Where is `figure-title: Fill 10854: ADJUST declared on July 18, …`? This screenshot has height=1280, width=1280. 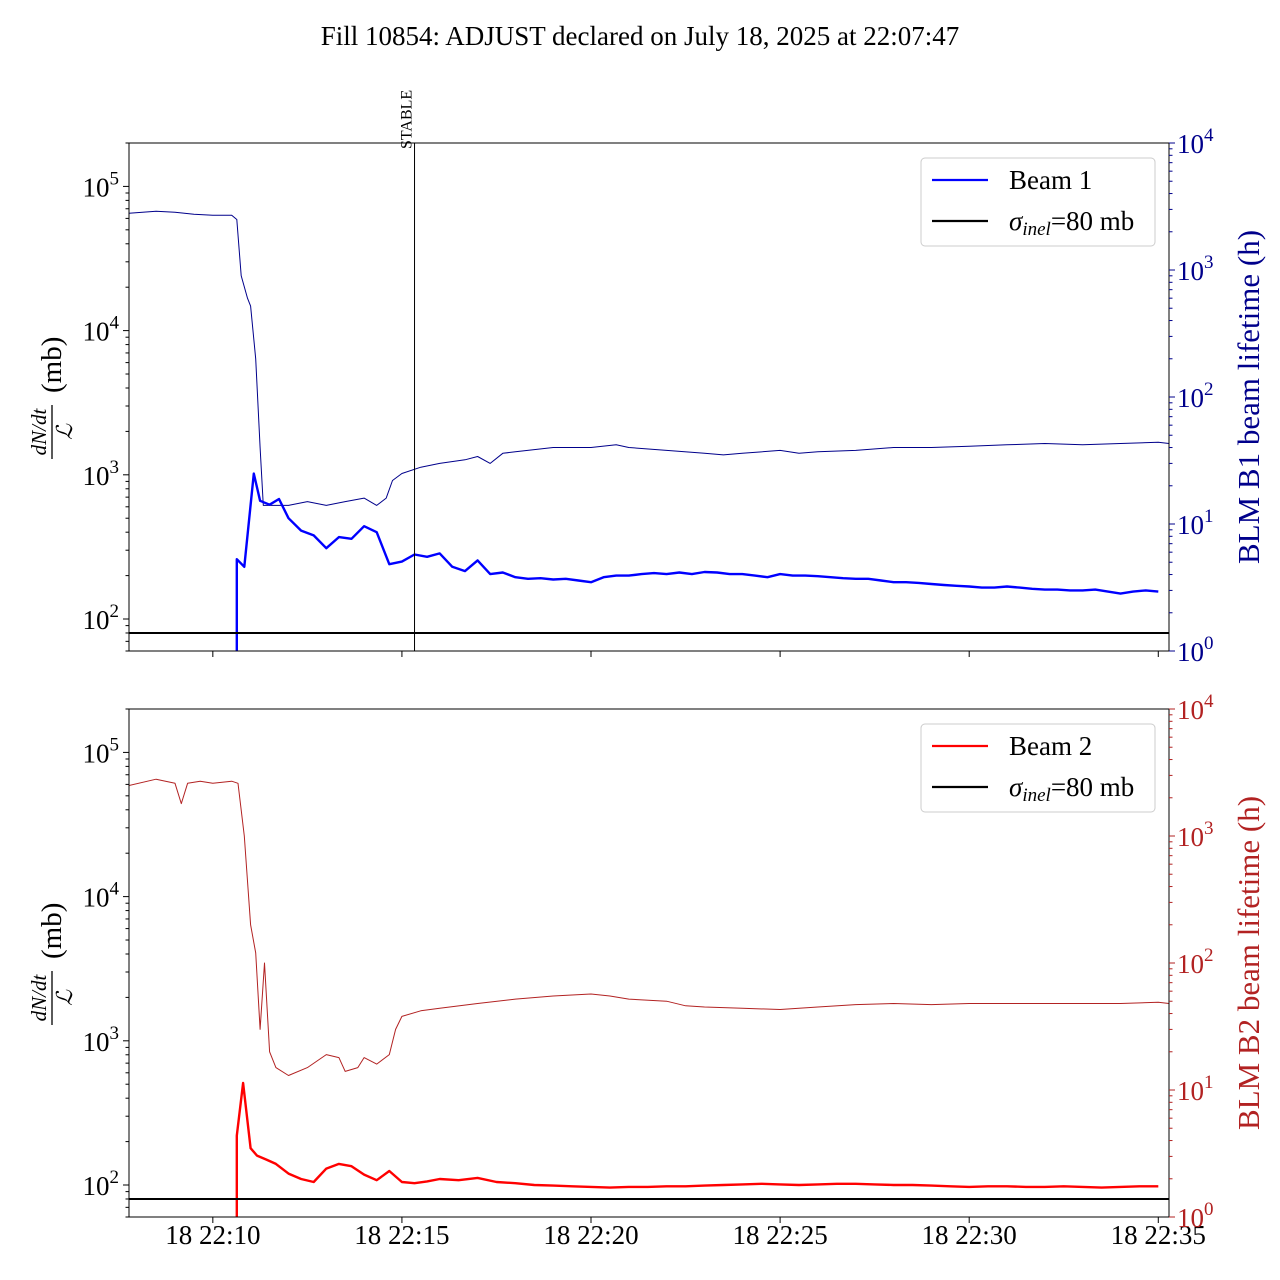
figure-title: Fill 10854: ADJUST declared on July 18, … is located at coordinates (640, 36).